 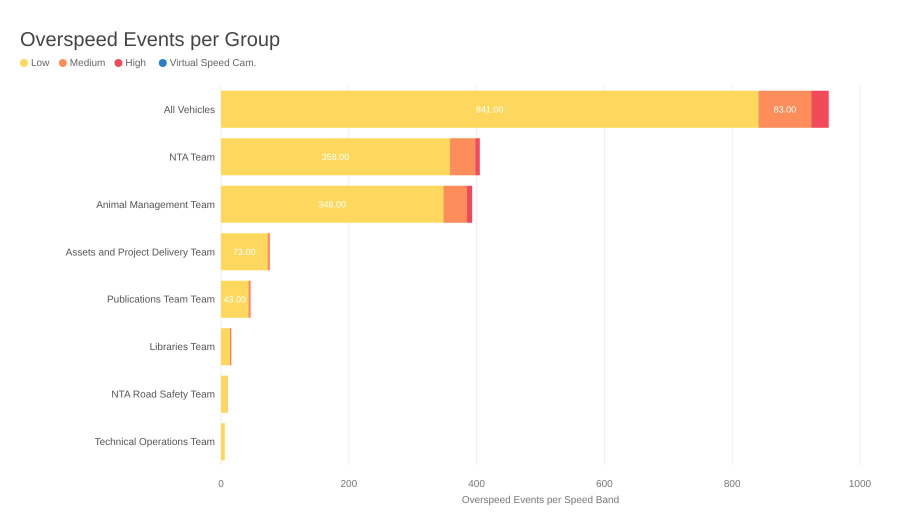 I want to click on x-tick-label: 400, so click(x=477, y=484).